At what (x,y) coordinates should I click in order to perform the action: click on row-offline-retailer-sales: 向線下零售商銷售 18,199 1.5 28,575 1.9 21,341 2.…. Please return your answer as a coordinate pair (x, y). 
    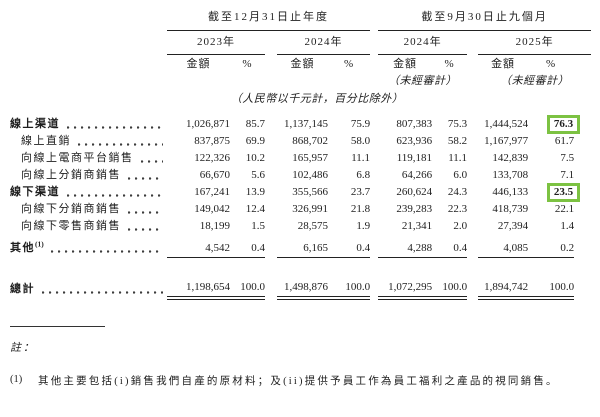
    Looking at the image, I should click on (300, 226).